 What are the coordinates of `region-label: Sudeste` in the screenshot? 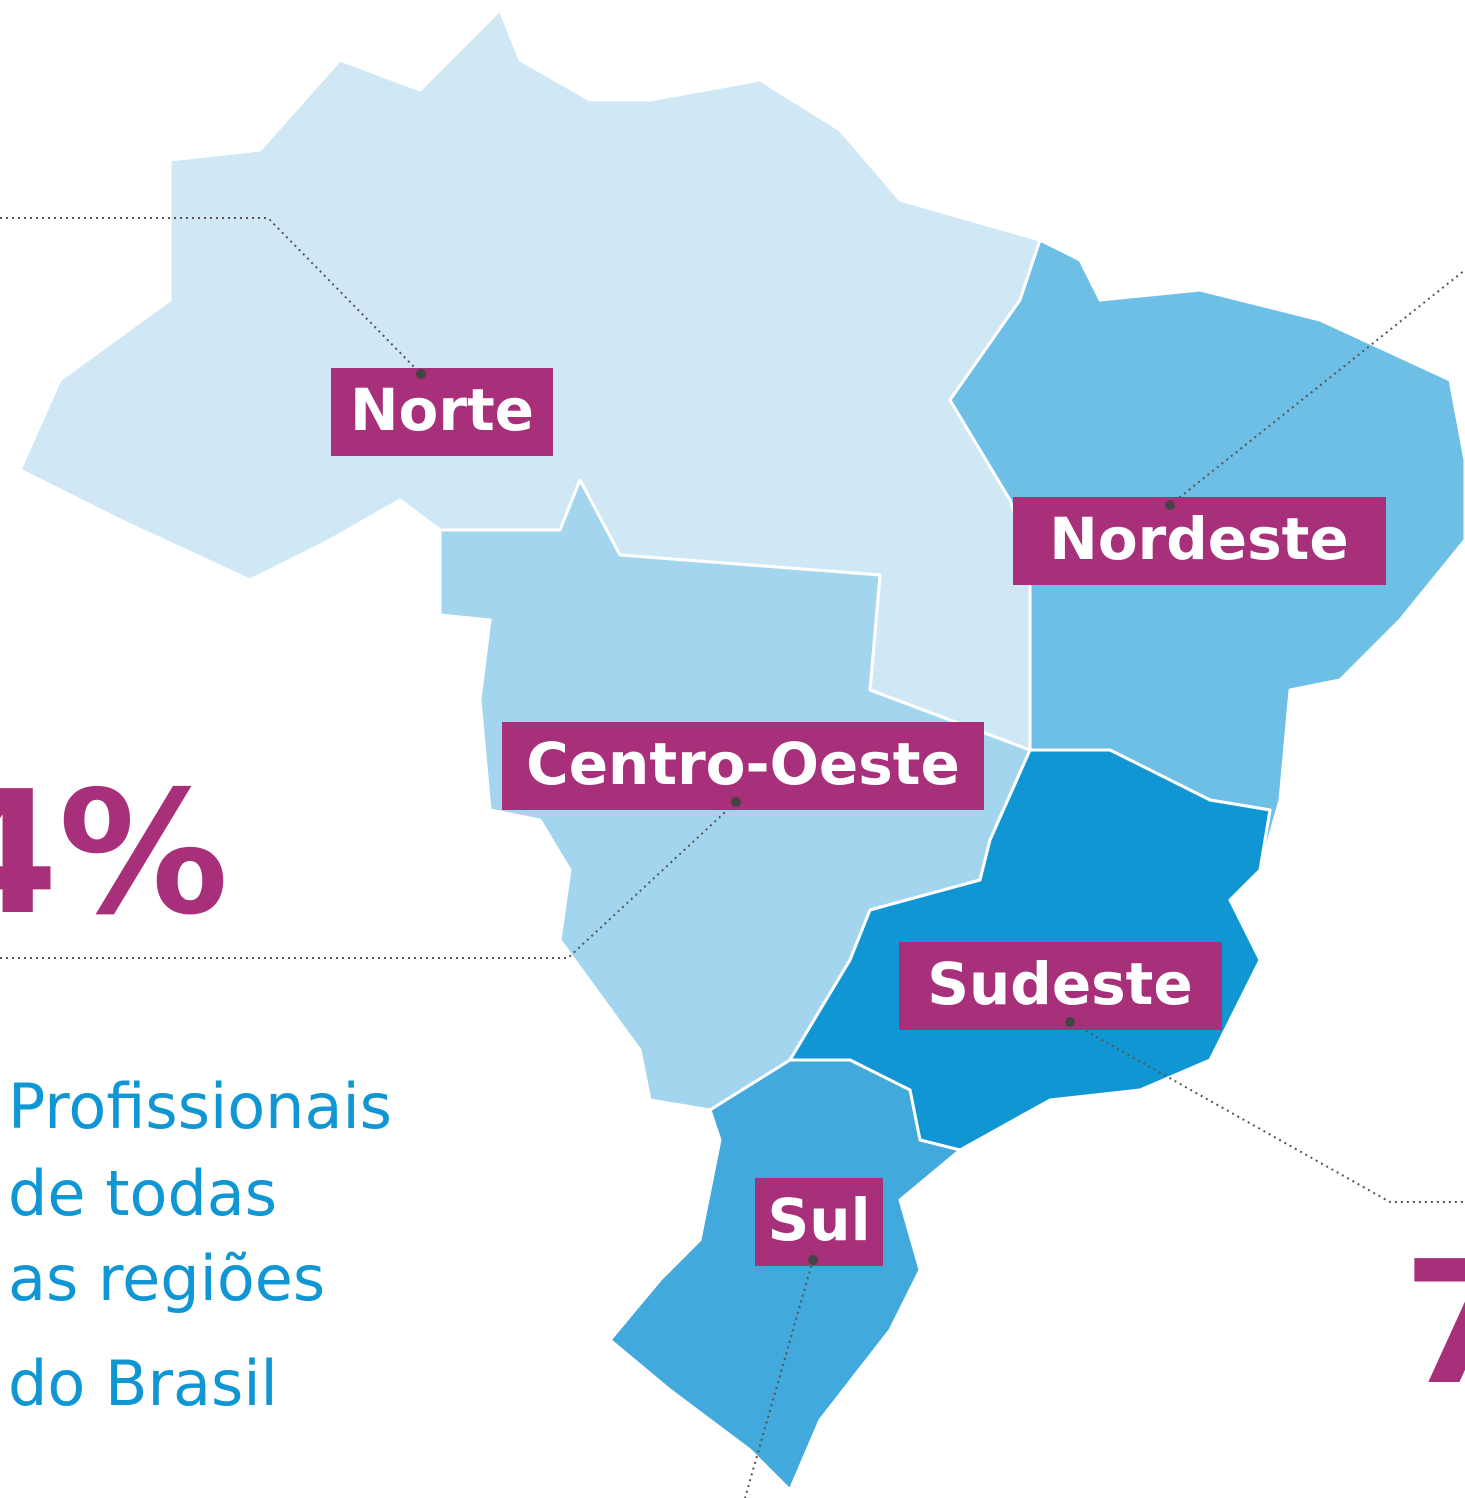 It's located at (1060, 984).